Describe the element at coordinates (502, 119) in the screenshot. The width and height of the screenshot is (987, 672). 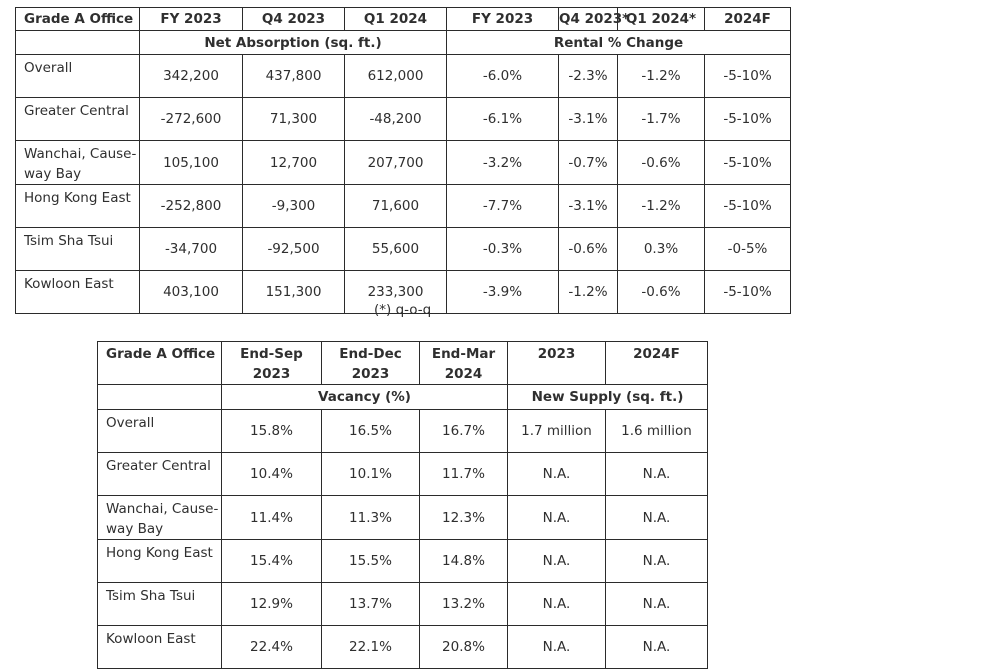
I see `table-cell: -6.1%` at that location.